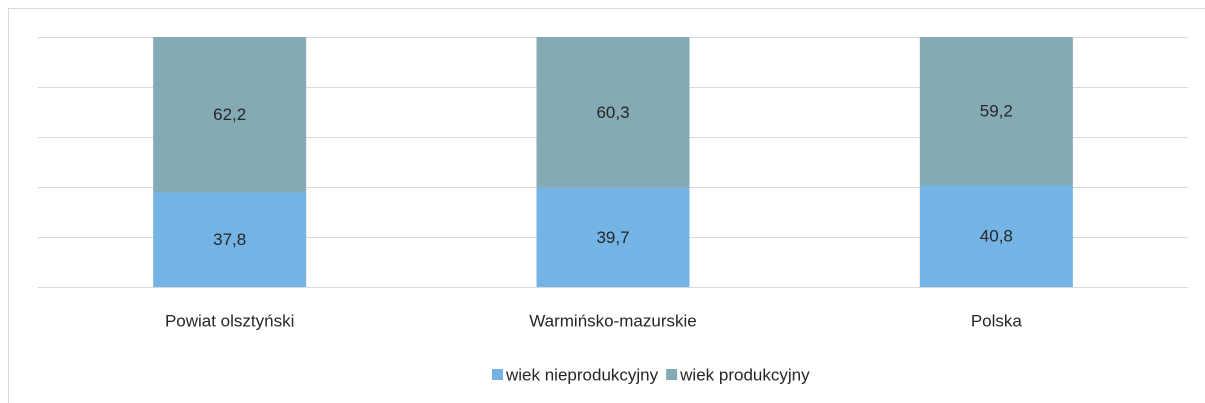 This screenshot has width=1205, height=403. Describe the element at coordinates (613, 320) in the screenshot. I see `x-tick-label: Warmińsko-mazurskie` at that location.